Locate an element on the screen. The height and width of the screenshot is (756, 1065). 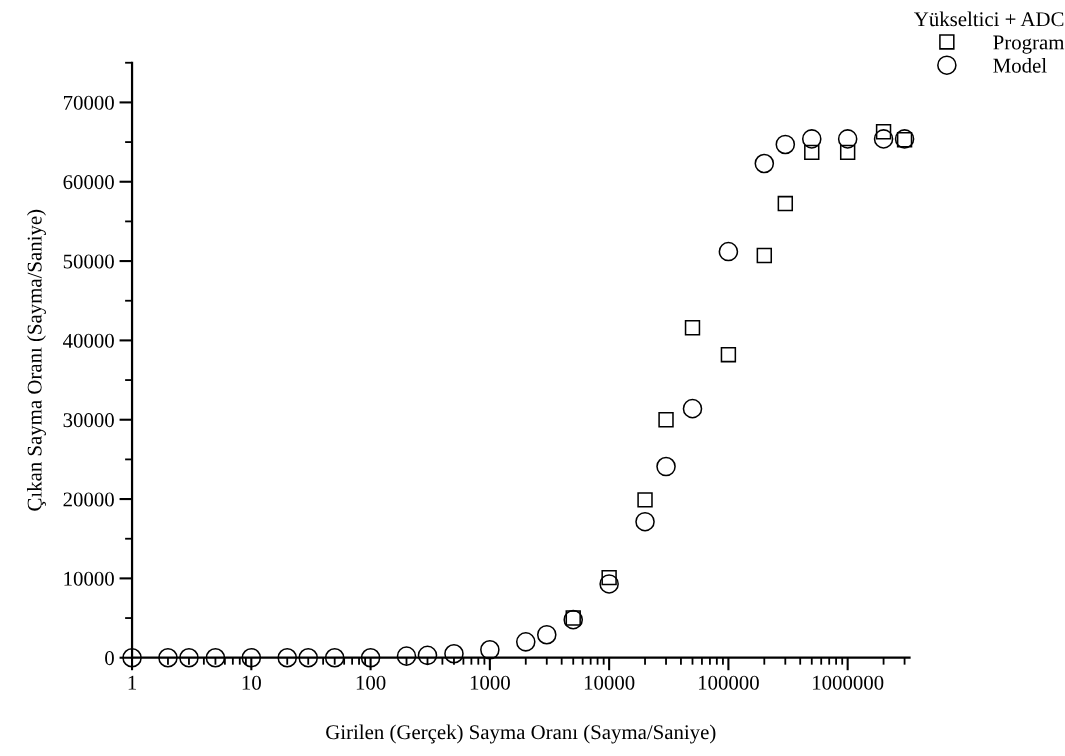
x-tick-label: 10 is located at coordinates (251, 682).